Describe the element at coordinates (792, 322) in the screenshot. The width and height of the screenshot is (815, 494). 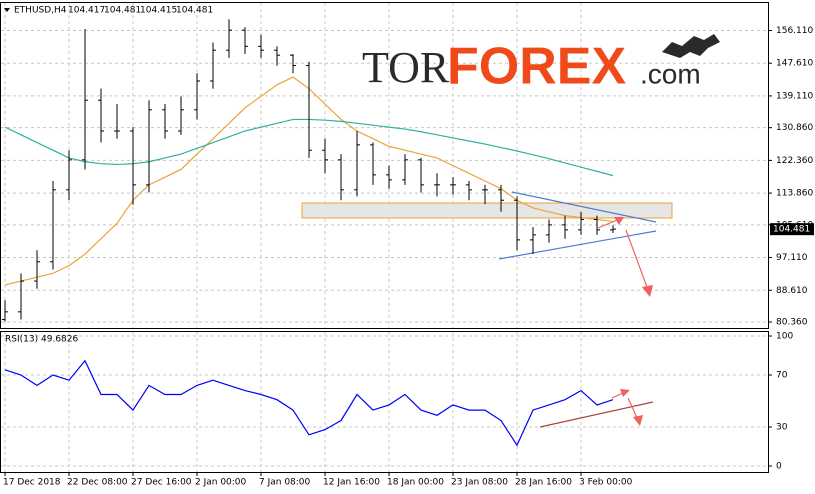
I see `y-tick-label: 80.360` at that location.